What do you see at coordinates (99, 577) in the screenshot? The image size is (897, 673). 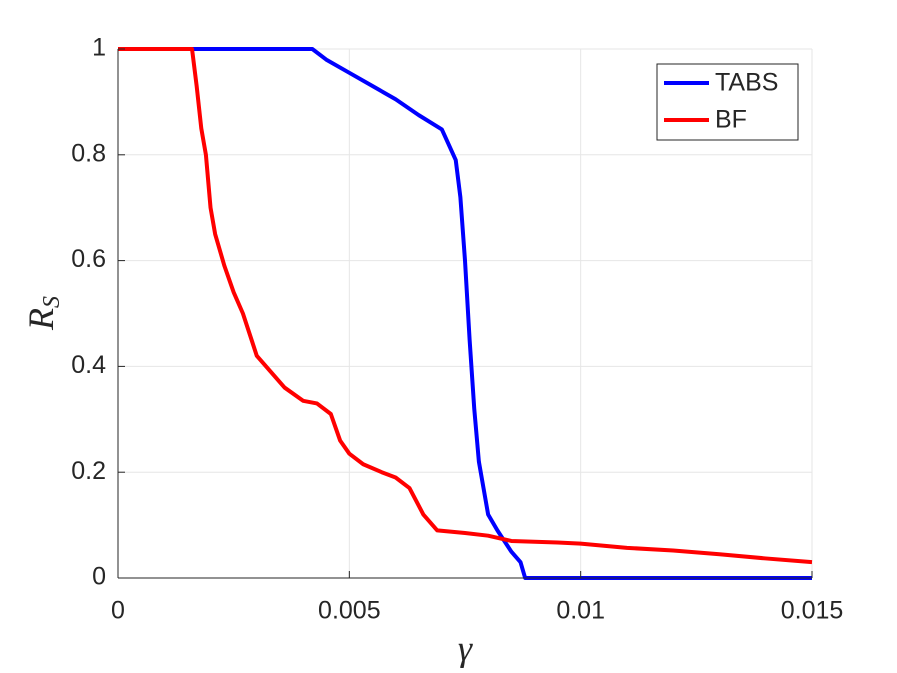 I see `y-tick-label: 0` at bounding box center [99, 577].